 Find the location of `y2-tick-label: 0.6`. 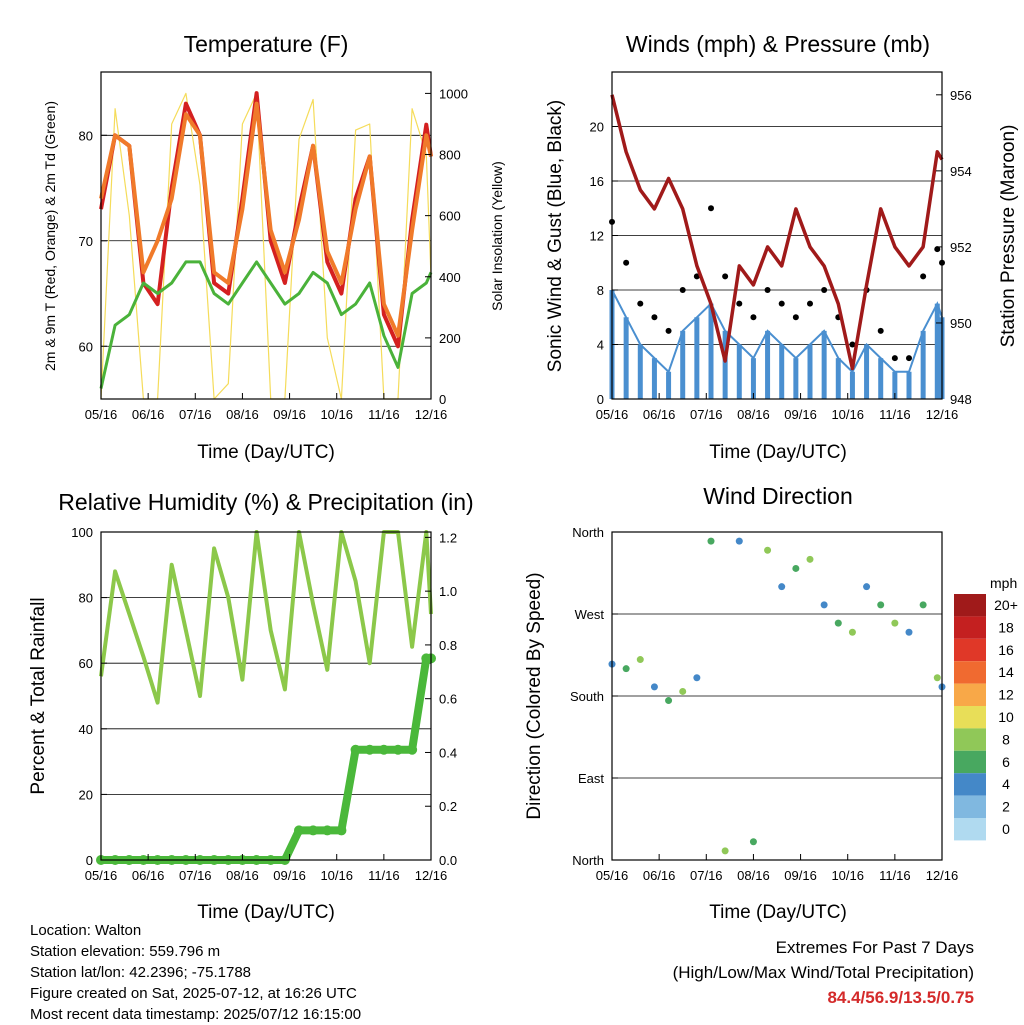

y2-tick-label: 0.6 is located at coordinates (448, 699).